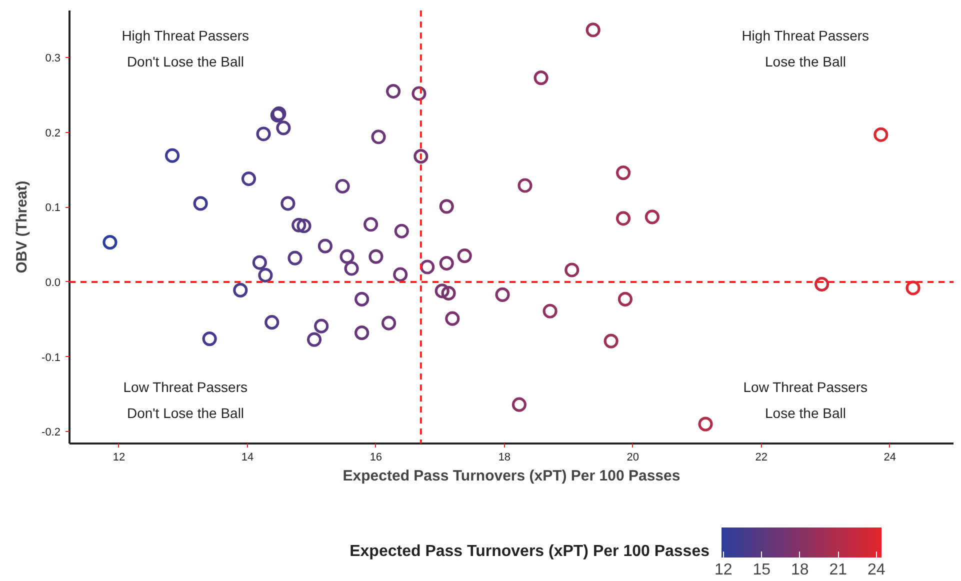 The height and width of the screenshot is (581, 961). I want to click on x-tick-label: 20, so click(633, 458).